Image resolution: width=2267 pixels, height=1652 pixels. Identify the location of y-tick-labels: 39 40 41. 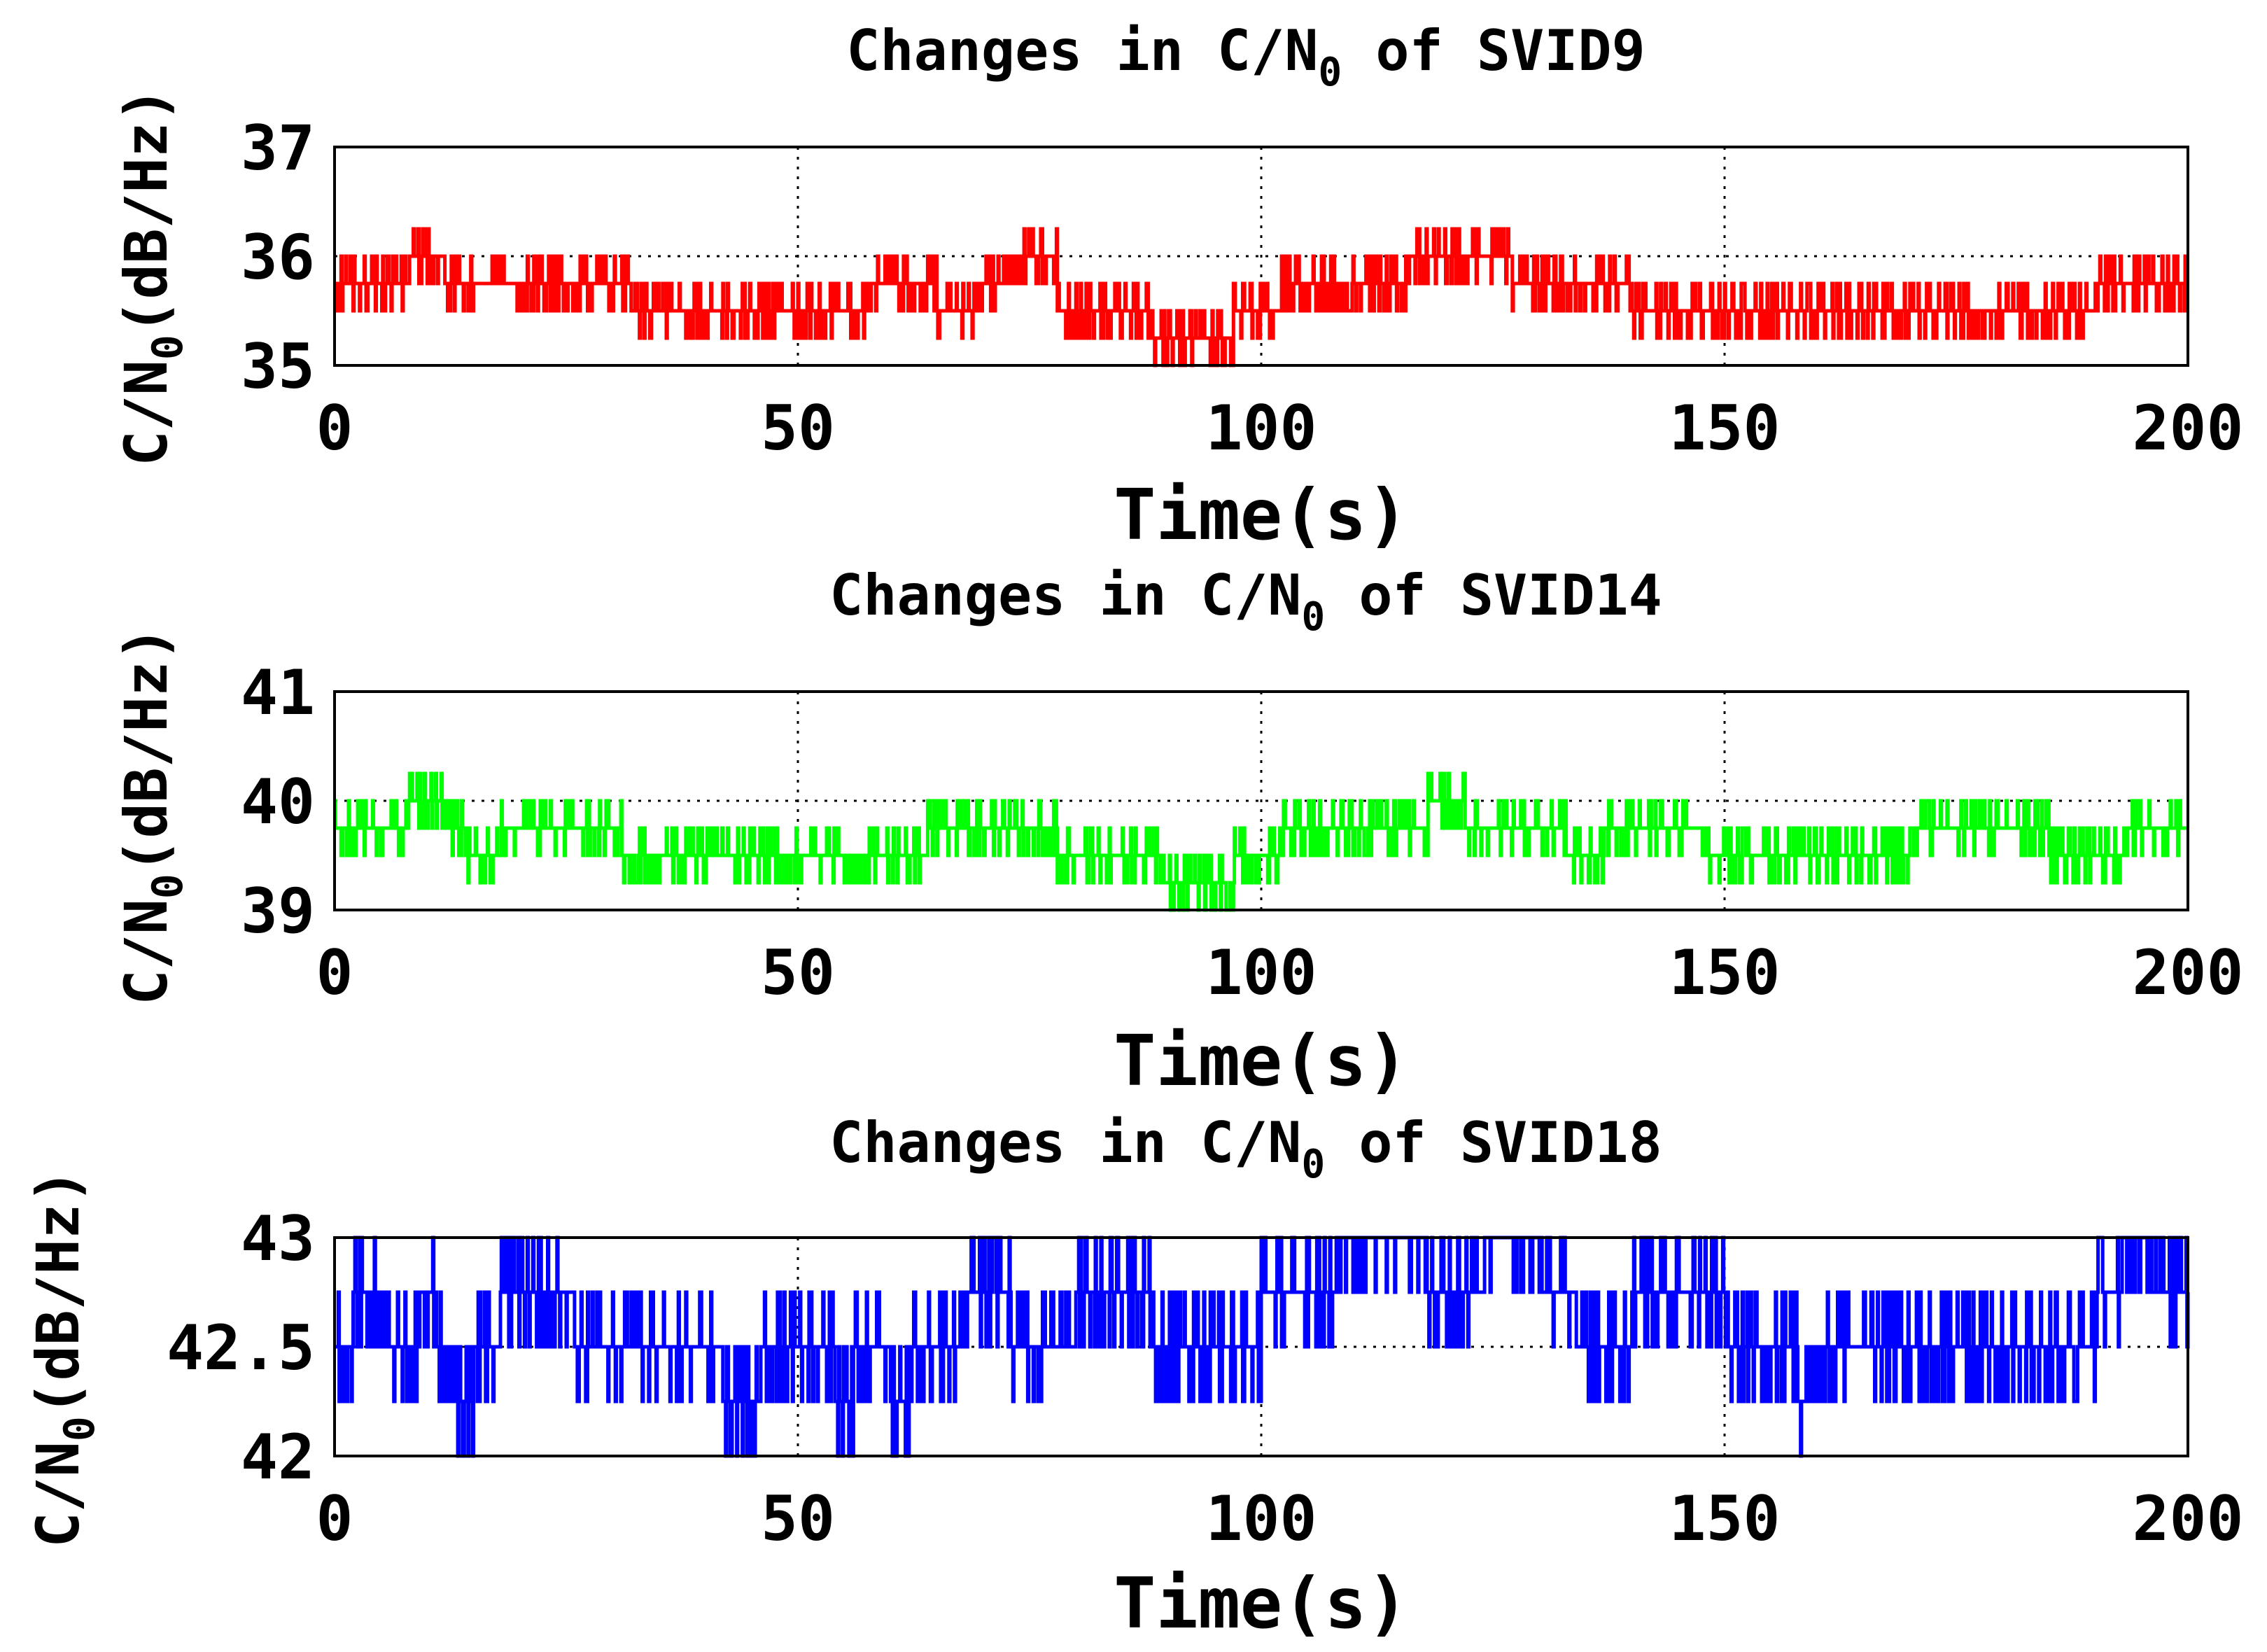
(278, 802).